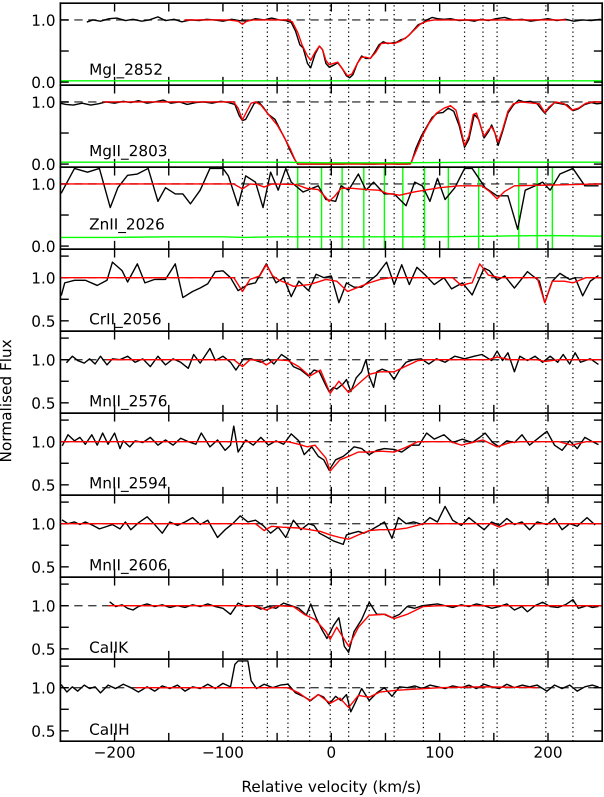 This screenshot has width=604, height=797. I want to click on annotation: MgII_2803, so click(128, 152).